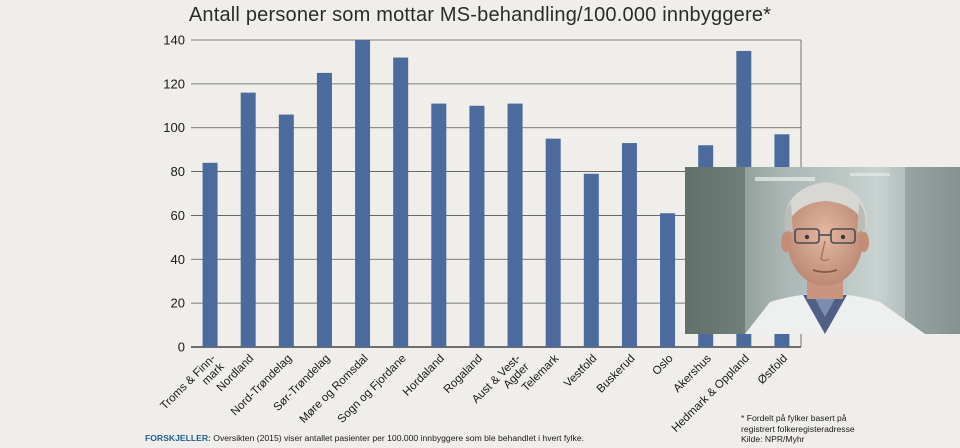 This screenshot has height=448, width=960. Describe the element at coordinates (178, 438) in the screenshot. I see `caption-label: FORSKJELLER:` at that location.